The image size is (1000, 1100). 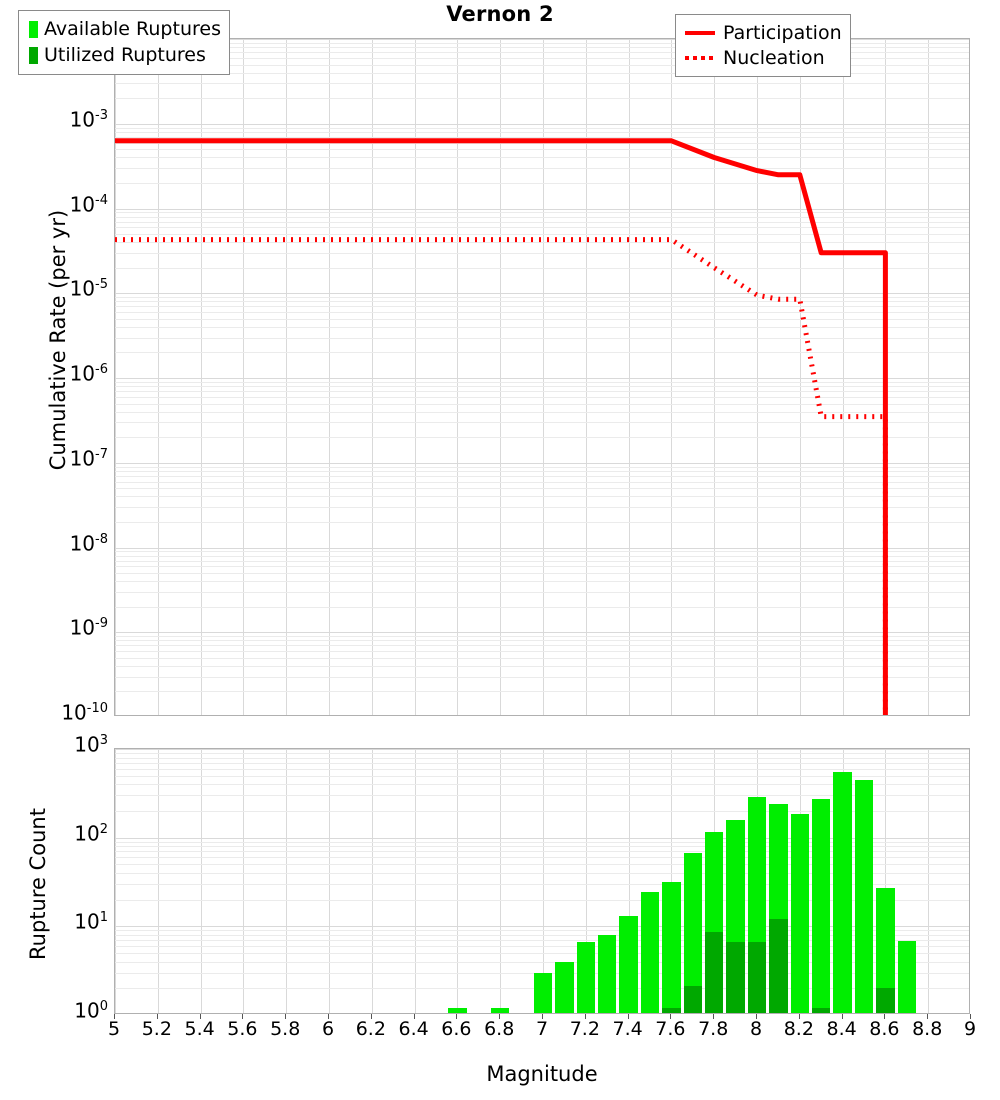 I want to click on nucleation-line-icon, so click(x=700, y=58).